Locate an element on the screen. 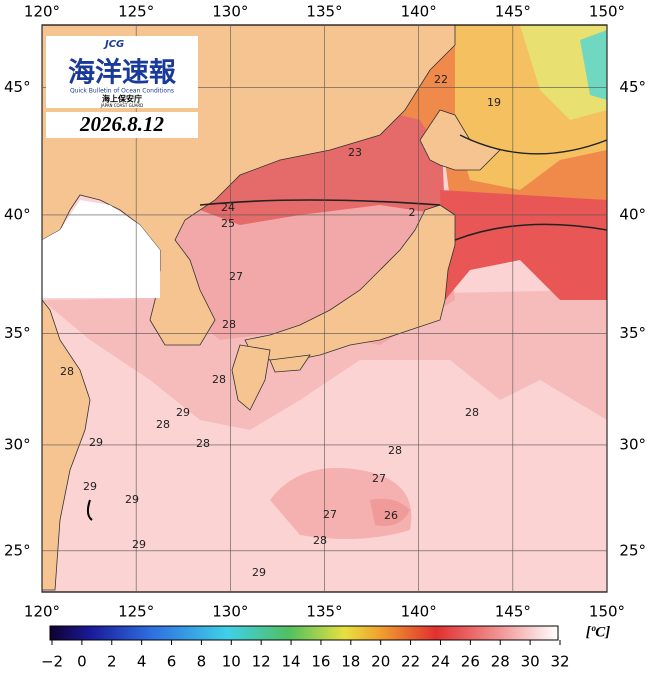 This screenshot has height=675, width=650. colorbar-tick-label: −2 is located at coordinates (52, 662).